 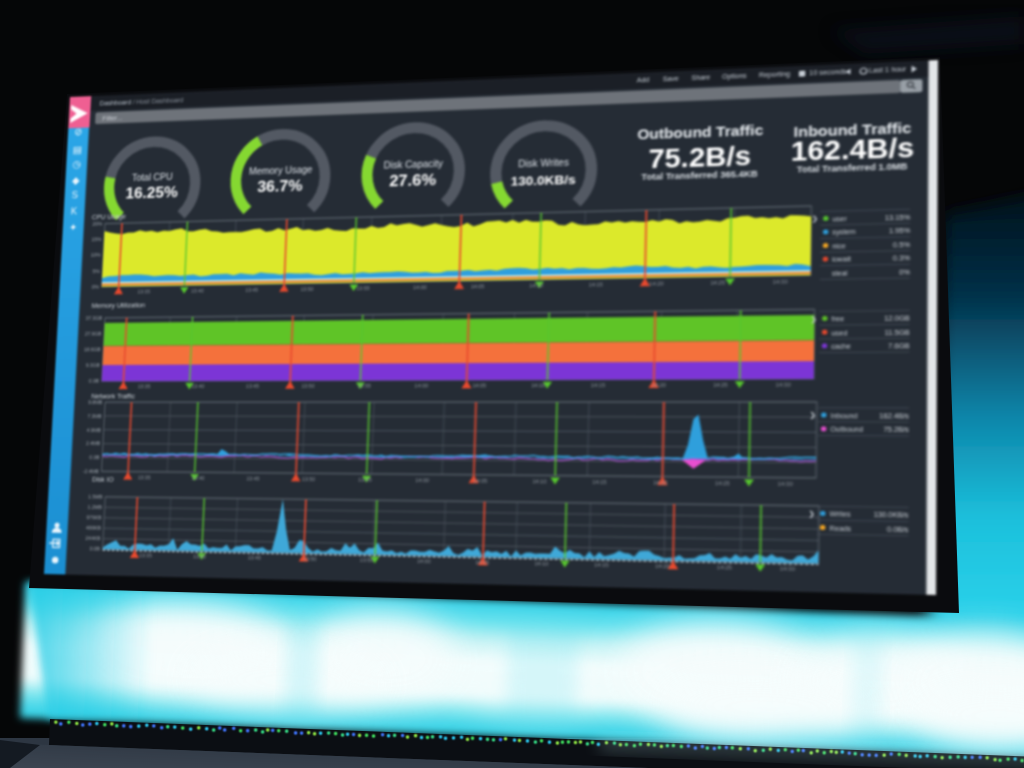 What do you see at coordinates (96, 240) in the screenshot?
I see `svg-text: 15%` at bounding box center [96, 240].